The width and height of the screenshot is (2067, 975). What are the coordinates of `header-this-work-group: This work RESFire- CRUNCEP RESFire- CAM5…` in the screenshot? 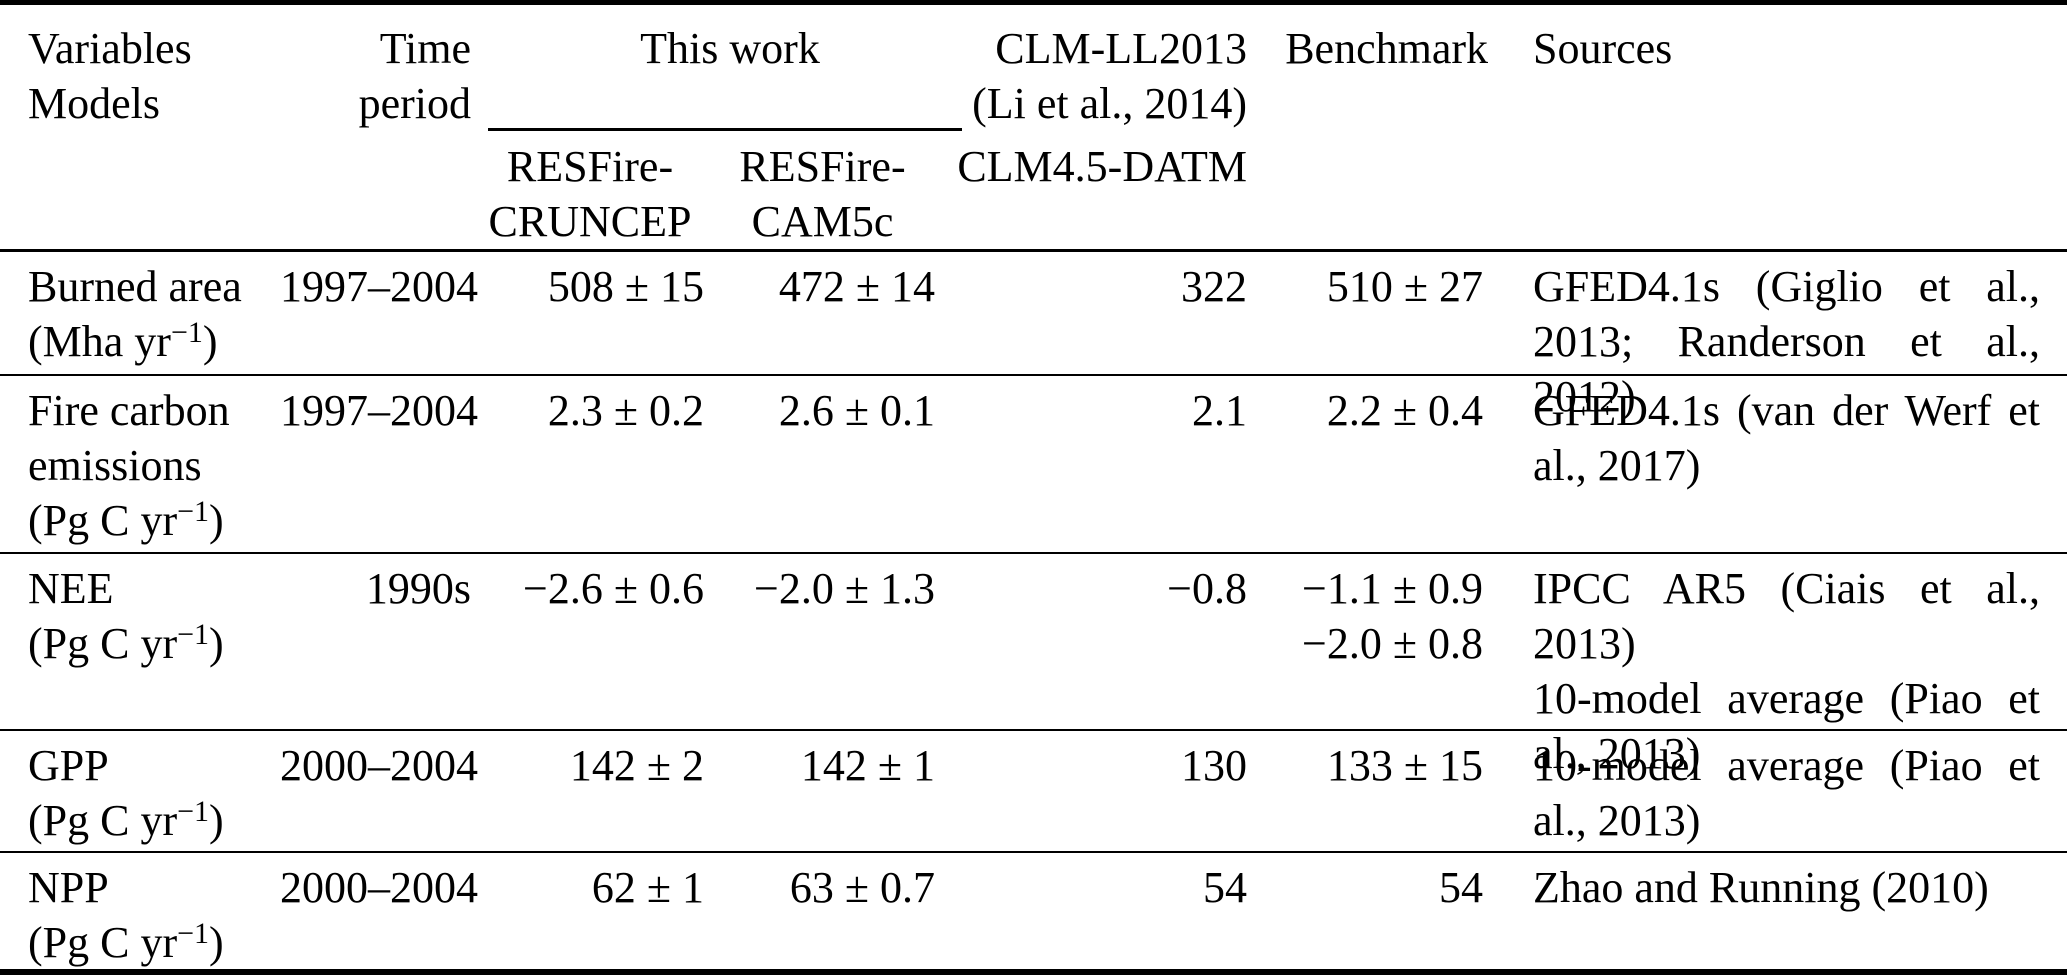 It's located at (718, 135).